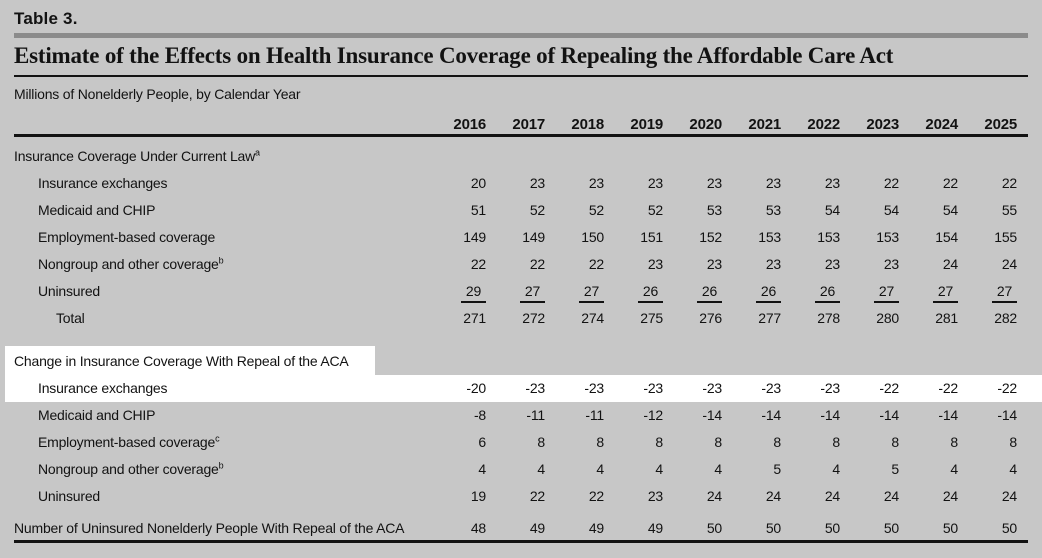  Describe the element at coordinates (705, 124) in the screenshot. I see `year-header-cell: 2020` at that location.